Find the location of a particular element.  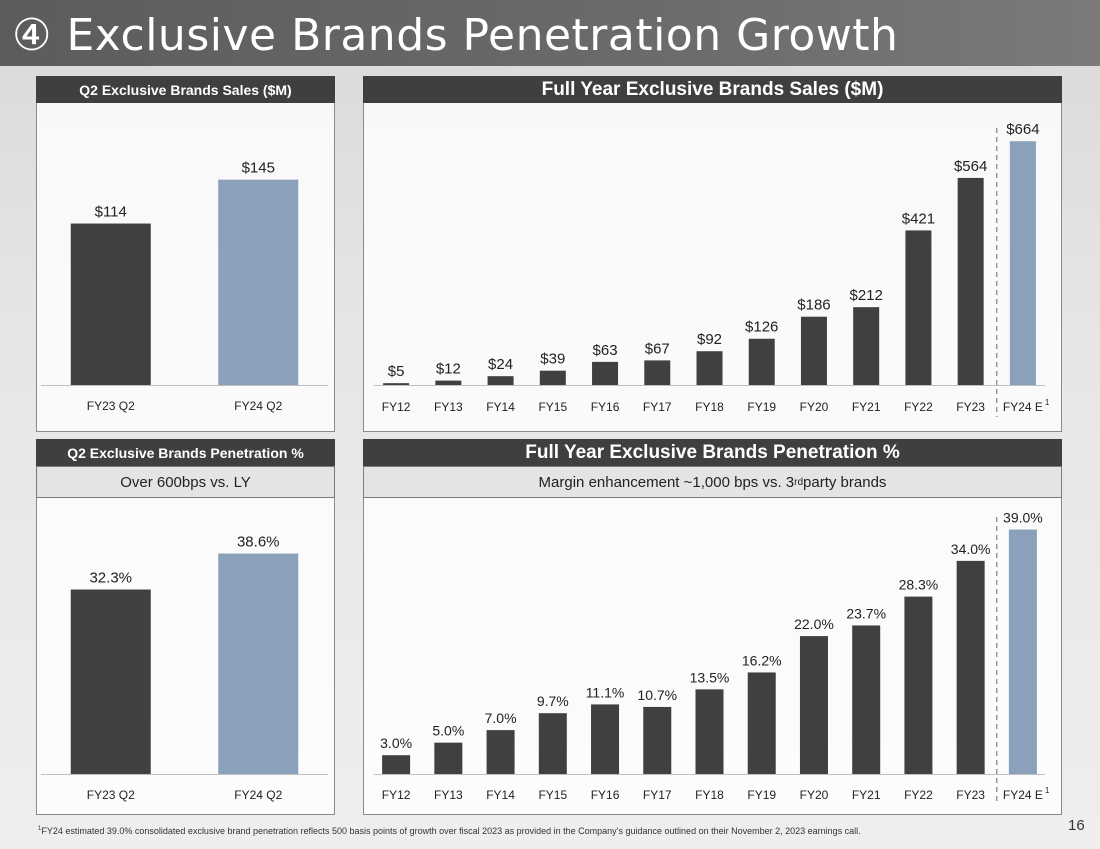

footnote-marker: 1 is located at coordinates (40, 829).